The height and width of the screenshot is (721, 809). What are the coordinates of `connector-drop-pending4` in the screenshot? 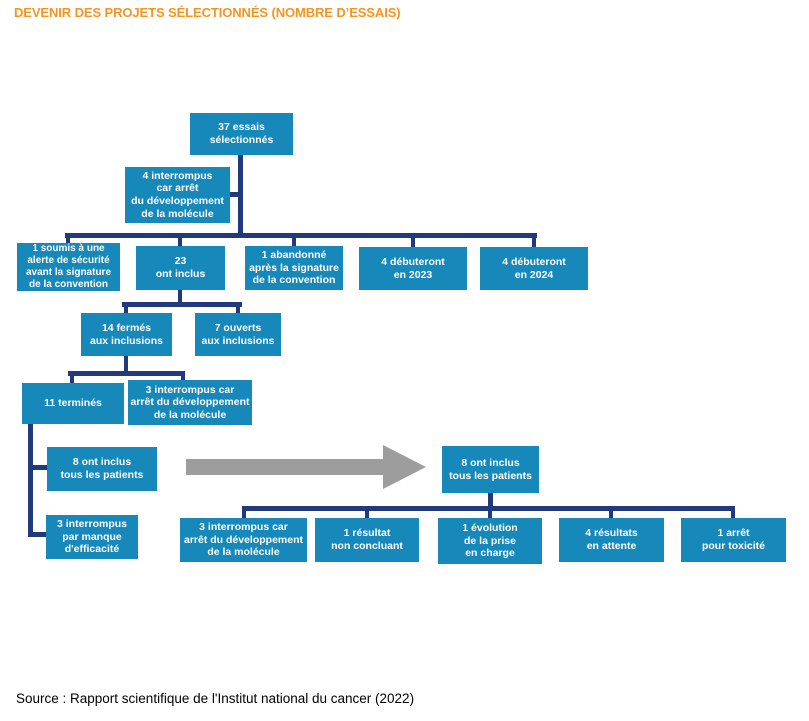 It's located at (611, 514).